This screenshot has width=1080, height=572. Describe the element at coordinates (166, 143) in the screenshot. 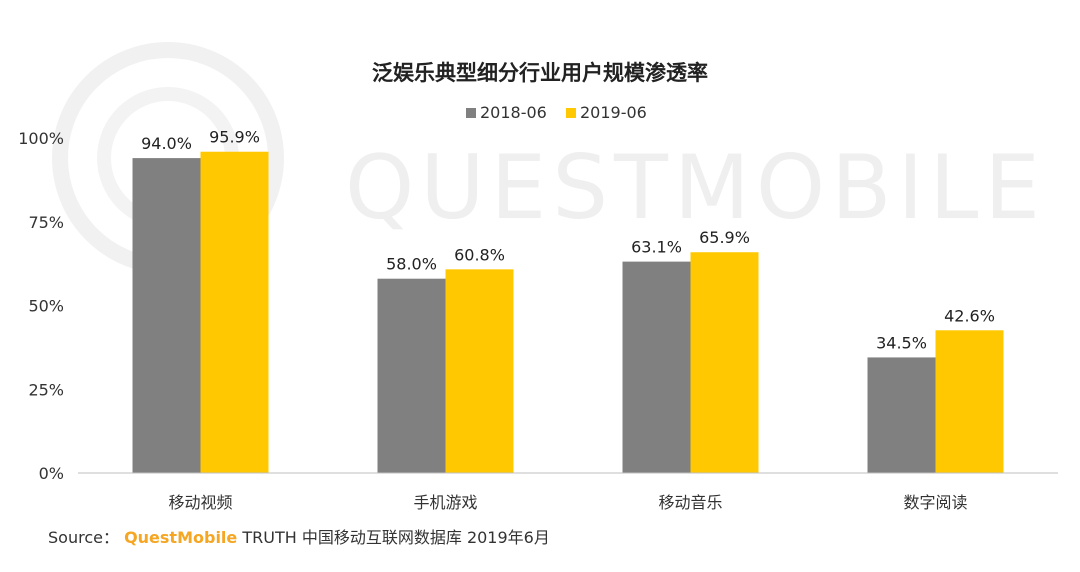

I see `data-label: 94.0%` at that location.